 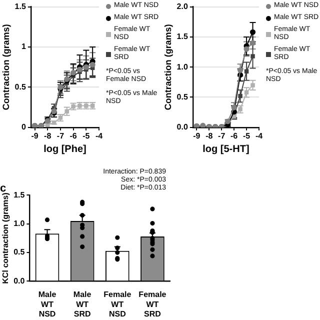 I want to click on y-tick-label: 1, so click(x=23, y=47).